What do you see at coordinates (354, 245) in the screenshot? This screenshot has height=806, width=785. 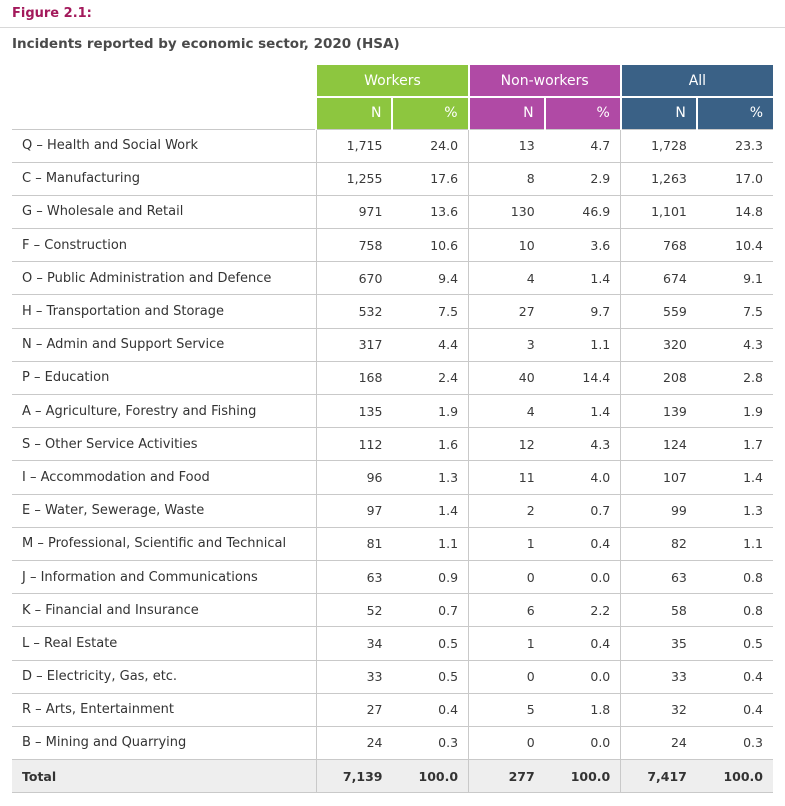 I see `workers-n-cell: 758` at bounding box center [354, 245].